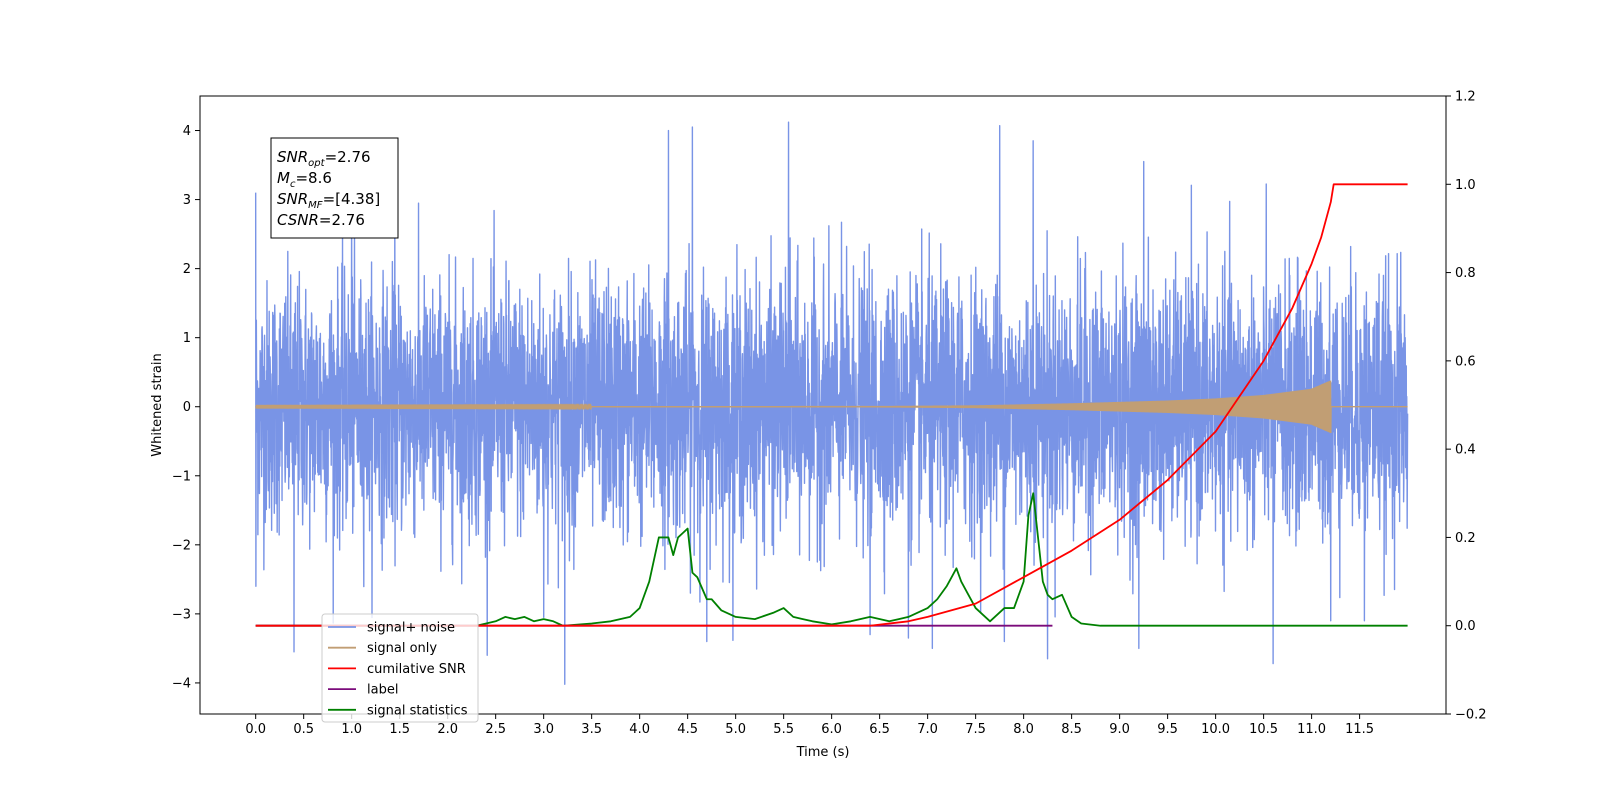 The height and width of the screenshot is (800, 1600). I want to click on x-tick-label: 7.5, so click(975, 729).